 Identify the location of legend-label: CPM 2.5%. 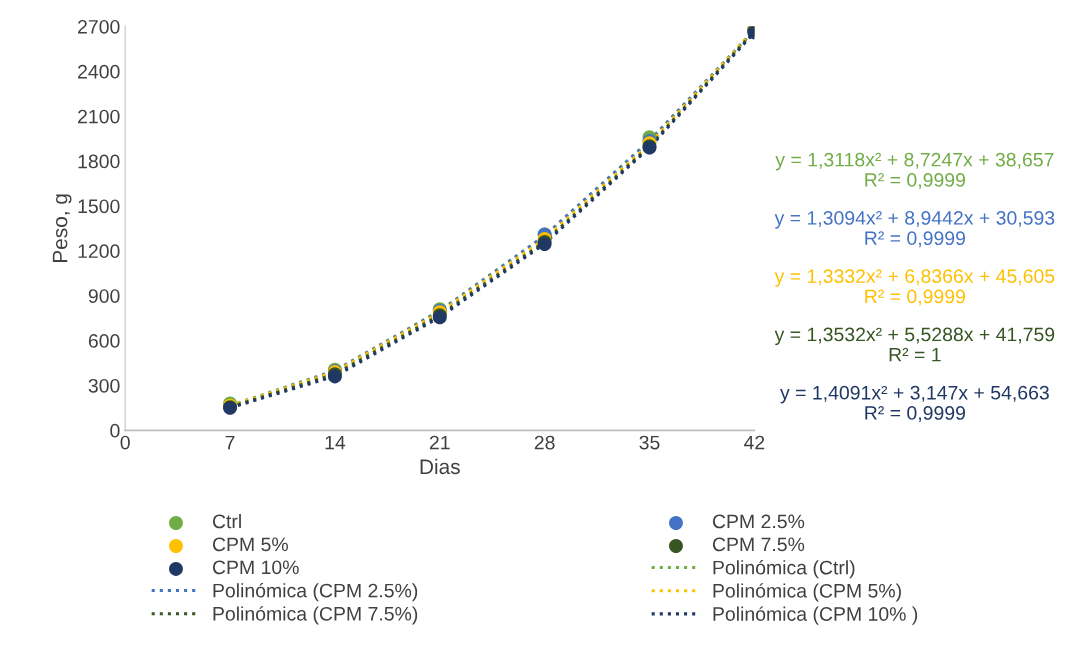
(758, 521).